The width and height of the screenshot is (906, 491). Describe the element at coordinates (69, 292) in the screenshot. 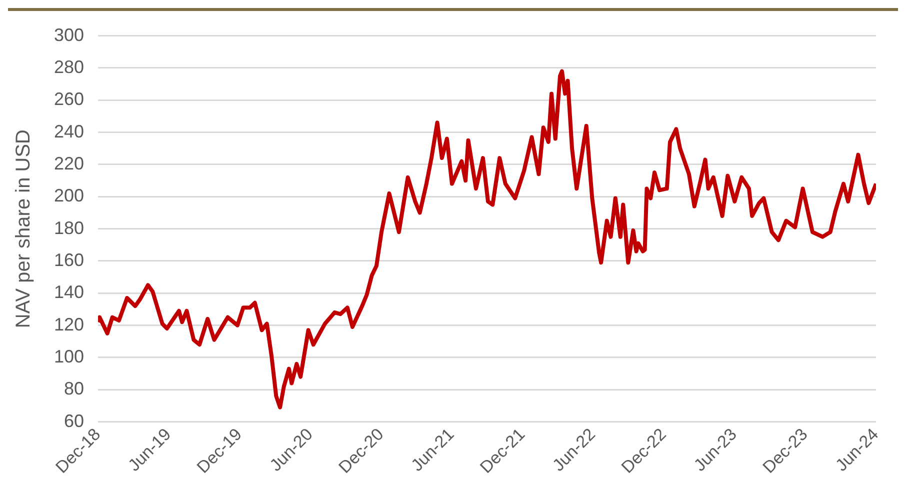

I see `y-tick-label: 140` at that location.